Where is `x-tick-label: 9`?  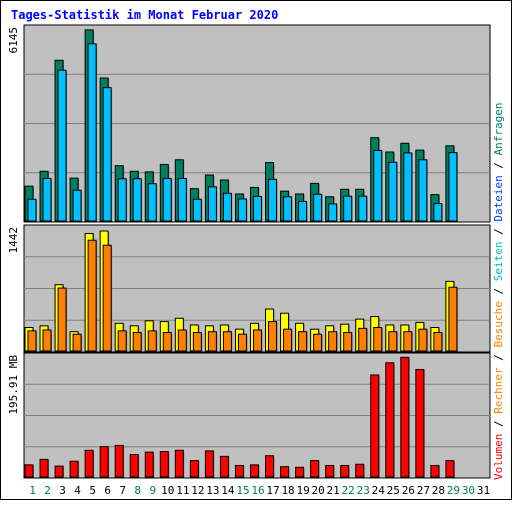 x-tick-label: 9 is located at coordinates (152, 490).